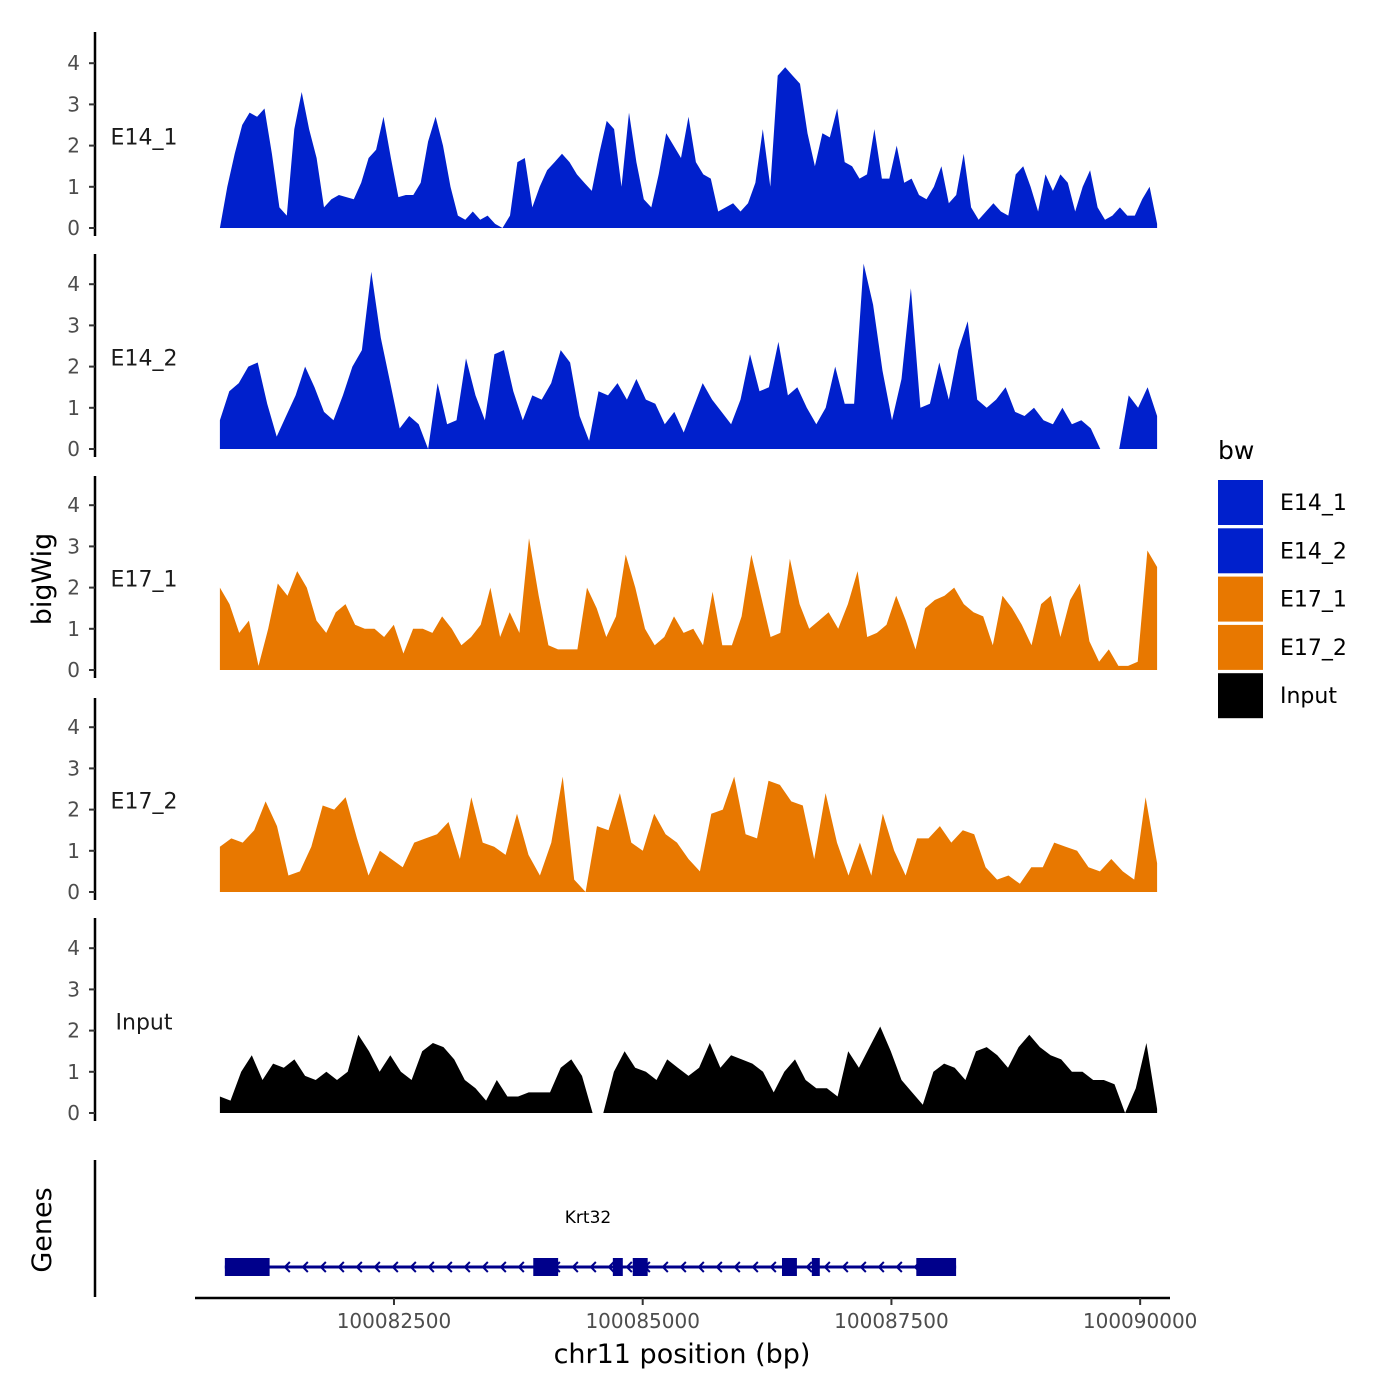 Image resolution: width=1400 pixels, height=1400 pixels. What do you see at coordinates (891, 1321) in the screenshot?
I see `x-tick-label: 100087500` at bounding box center [891, 1321].